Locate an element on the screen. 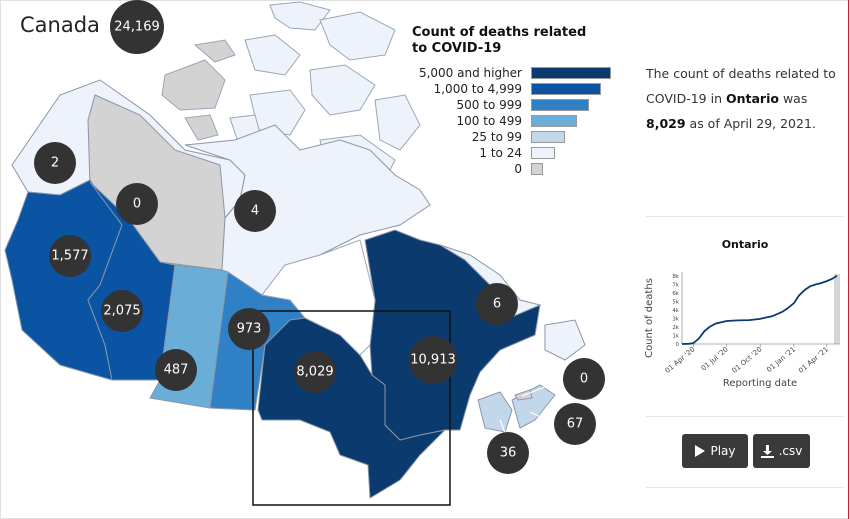  region-value-bubble: 973 is located at coordinates (249, 329).